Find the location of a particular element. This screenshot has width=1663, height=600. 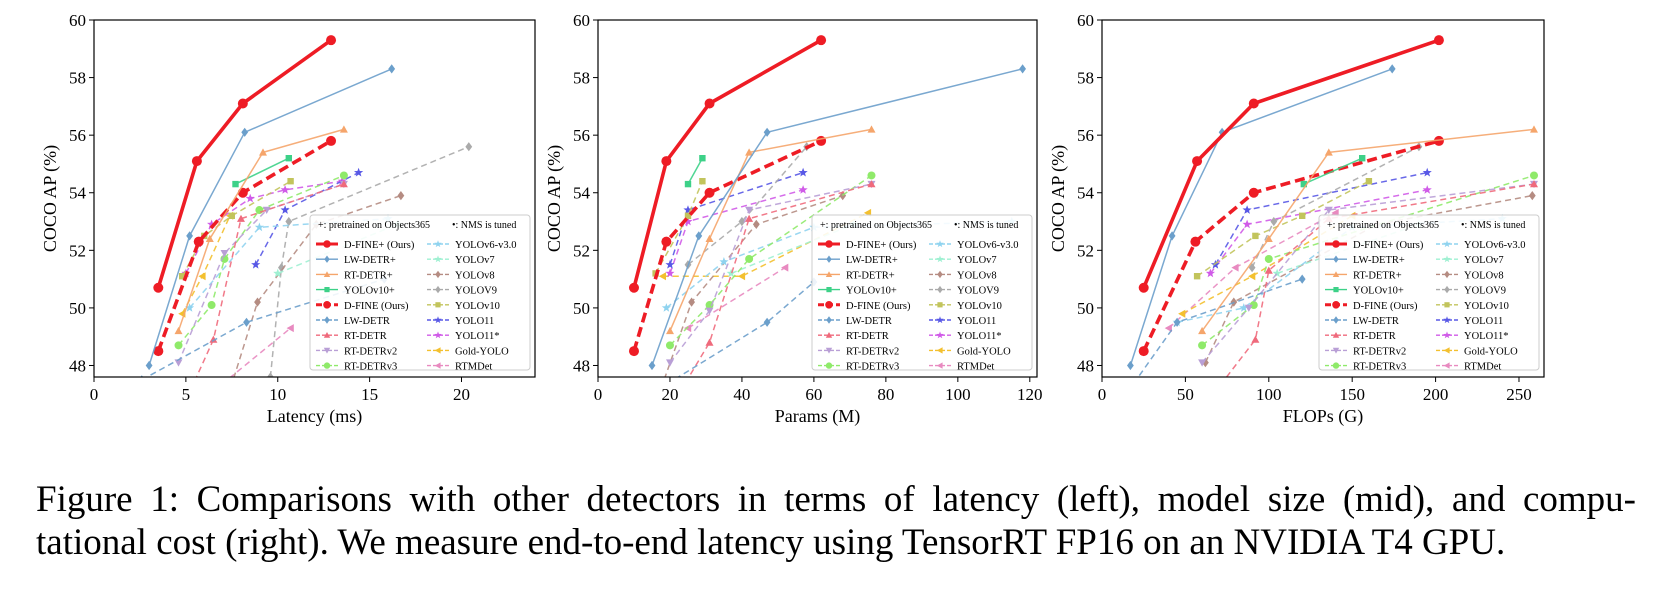

legend-note-pretrained: +: pretrained on Objects365 is located at coordinates (1383, 225).